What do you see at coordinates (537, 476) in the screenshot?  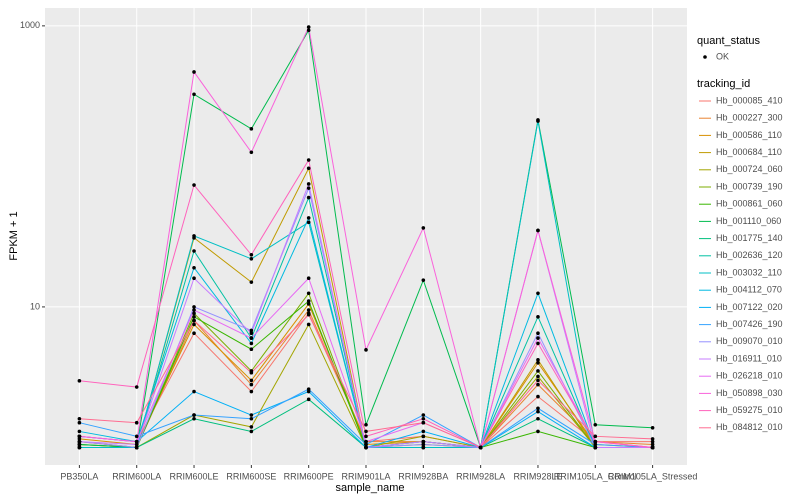 I see `x-tick-label: RRIM928LE` at bounding box center [537, 476].